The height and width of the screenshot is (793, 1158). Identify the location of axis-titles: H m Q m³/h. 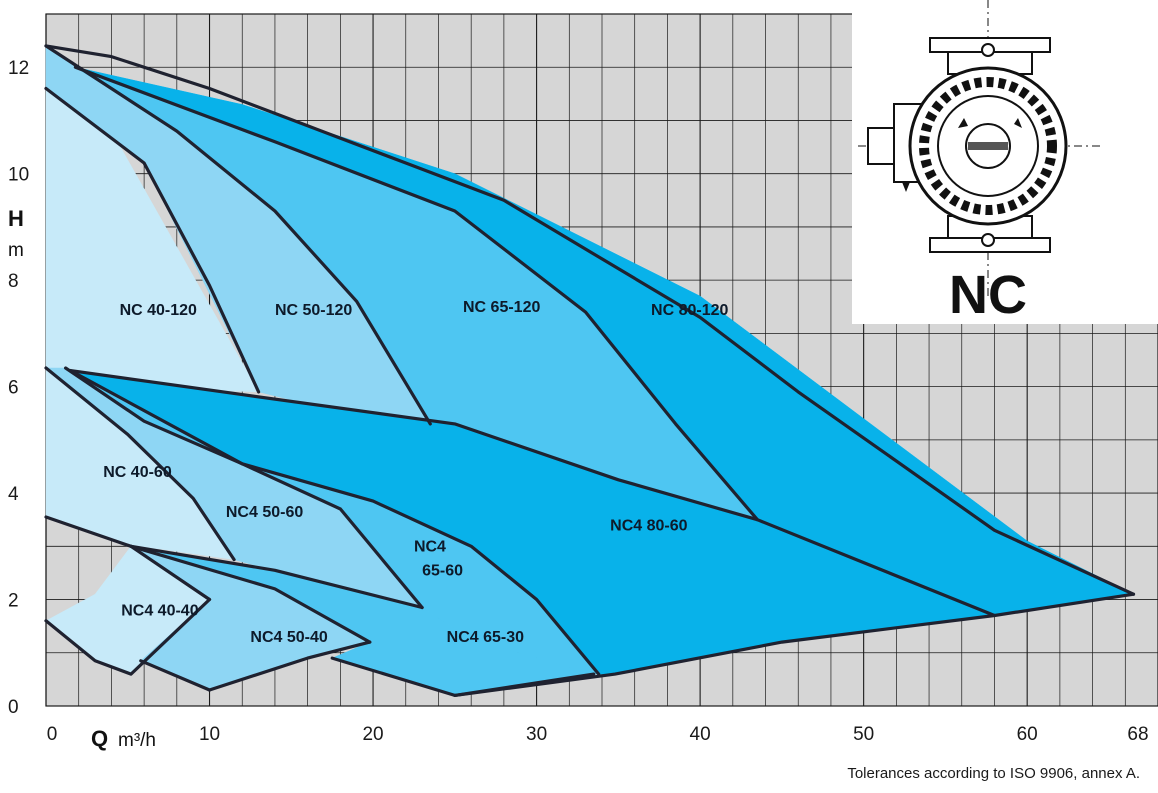
(82, 478).